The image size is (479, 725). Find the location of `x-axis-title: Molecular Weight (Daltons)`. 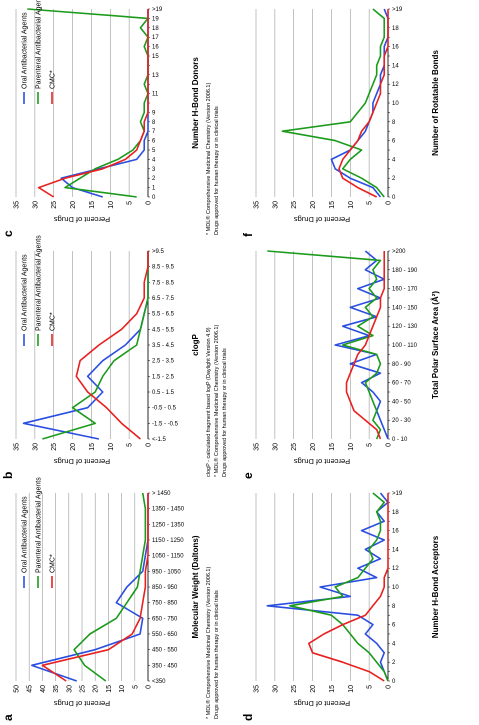

x-axis-title: Molecular Weight (Daltons) is located at coordinates (195, 586).